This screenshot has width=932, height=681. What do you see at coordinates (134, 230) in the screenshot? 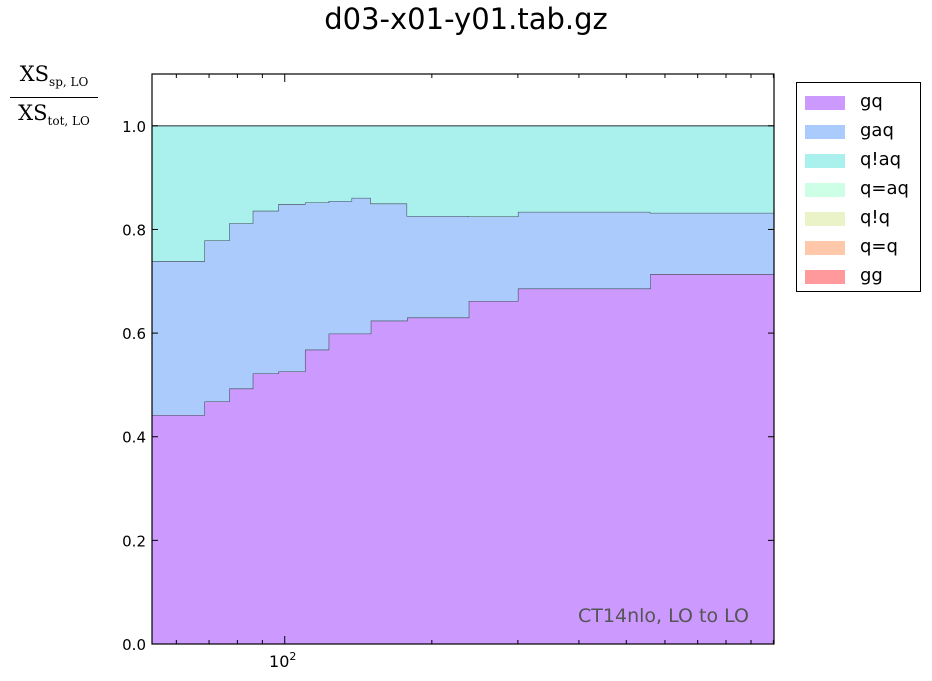
I see `y-tick-label: 0.8` at bounding box center [134, 230].